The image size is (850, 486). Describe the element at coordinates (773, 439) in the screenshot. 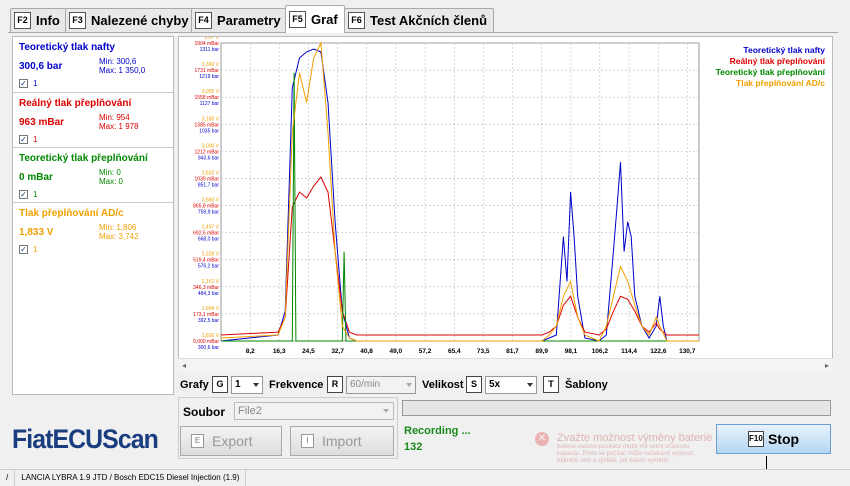

I see `stop-button: F10 Stop` at that location.